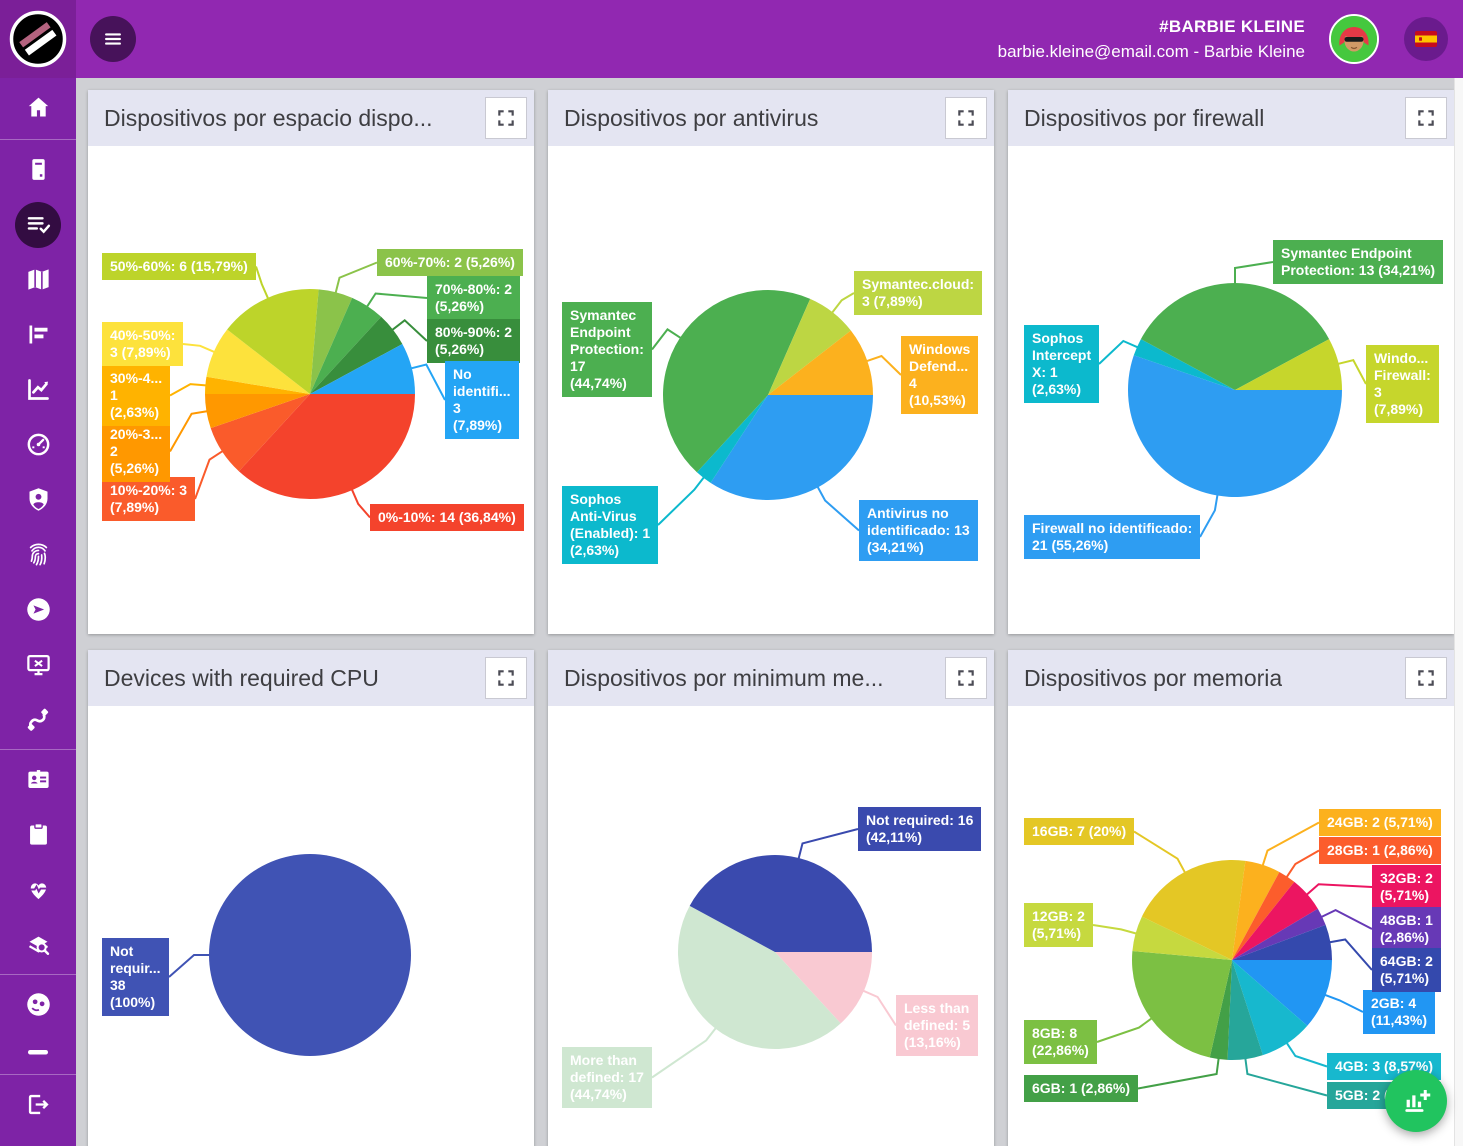 This screenshot has width=1463, height=1146. What do you see at coordinates (1220, 1010) in the screenshot?
I see `pie-slice-6GB` at bounding box center [1220, 1010].